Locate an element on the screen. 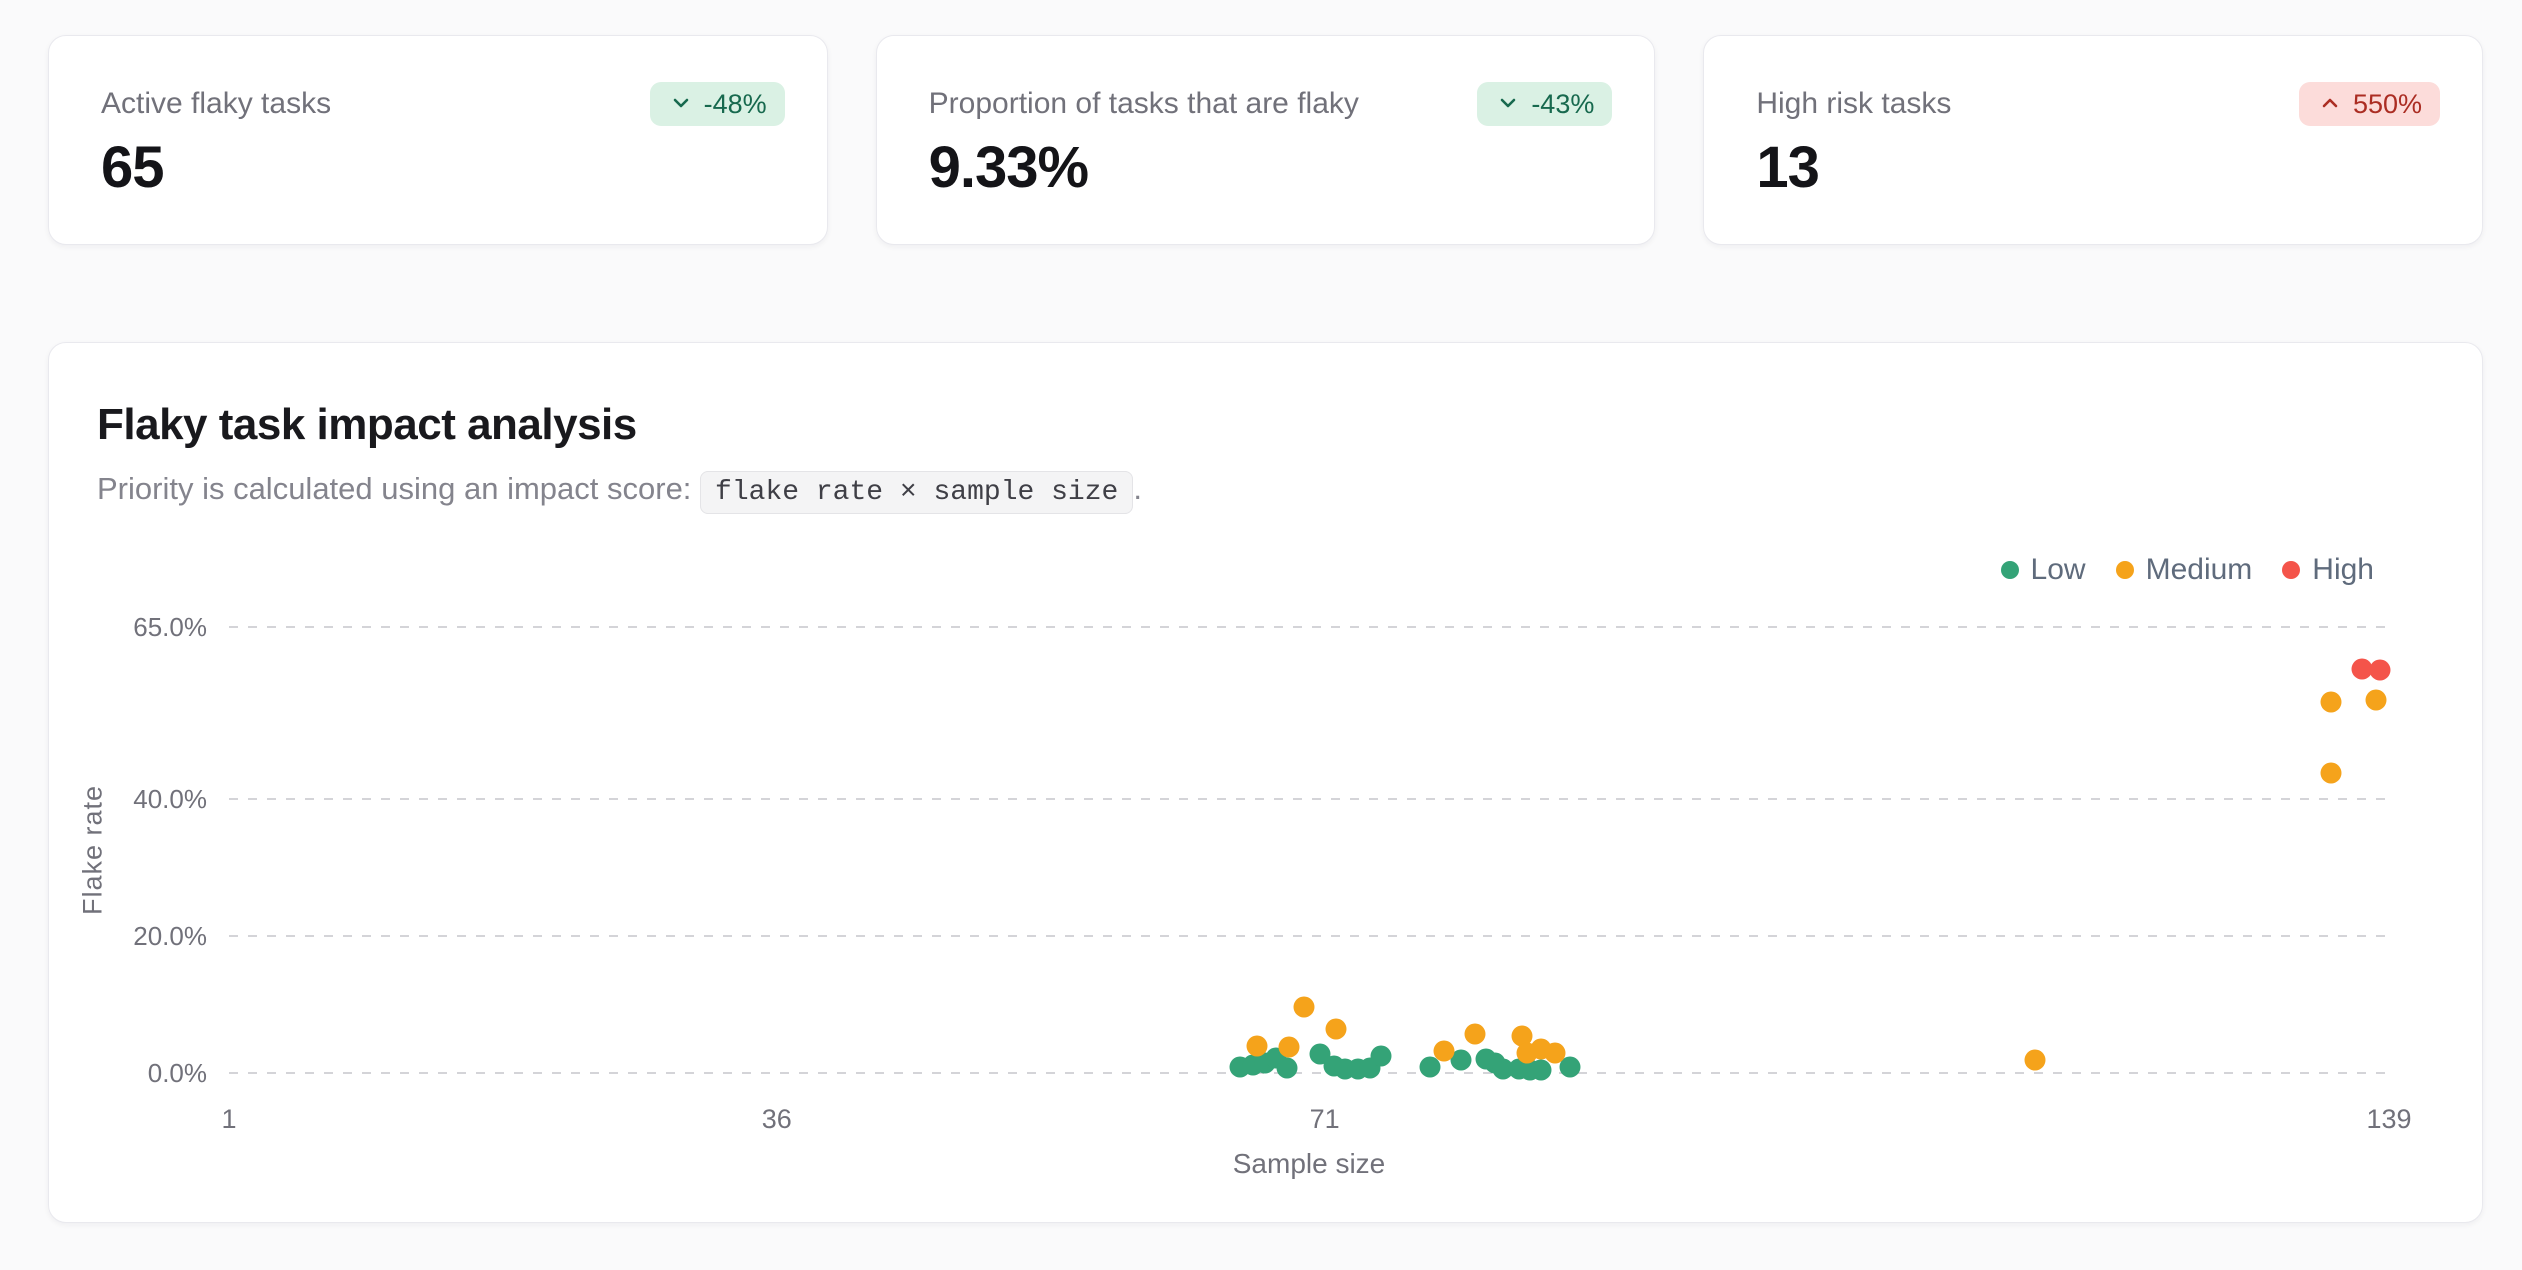 The image size is (2522, 1270). trend-badge: -43% is located at coordinates (1545, 104).